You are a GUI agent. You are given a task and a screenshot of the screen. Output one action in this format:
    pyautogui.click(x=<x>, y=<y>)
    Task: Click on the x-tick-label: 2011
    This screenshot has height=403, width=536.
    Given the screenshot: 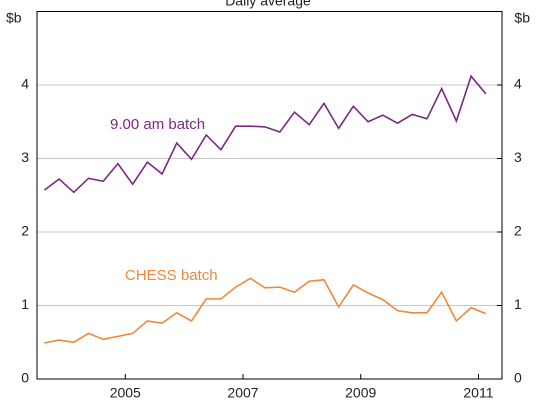 What is the action you would take?
    pyautogui.click(x=478, y=393)
    